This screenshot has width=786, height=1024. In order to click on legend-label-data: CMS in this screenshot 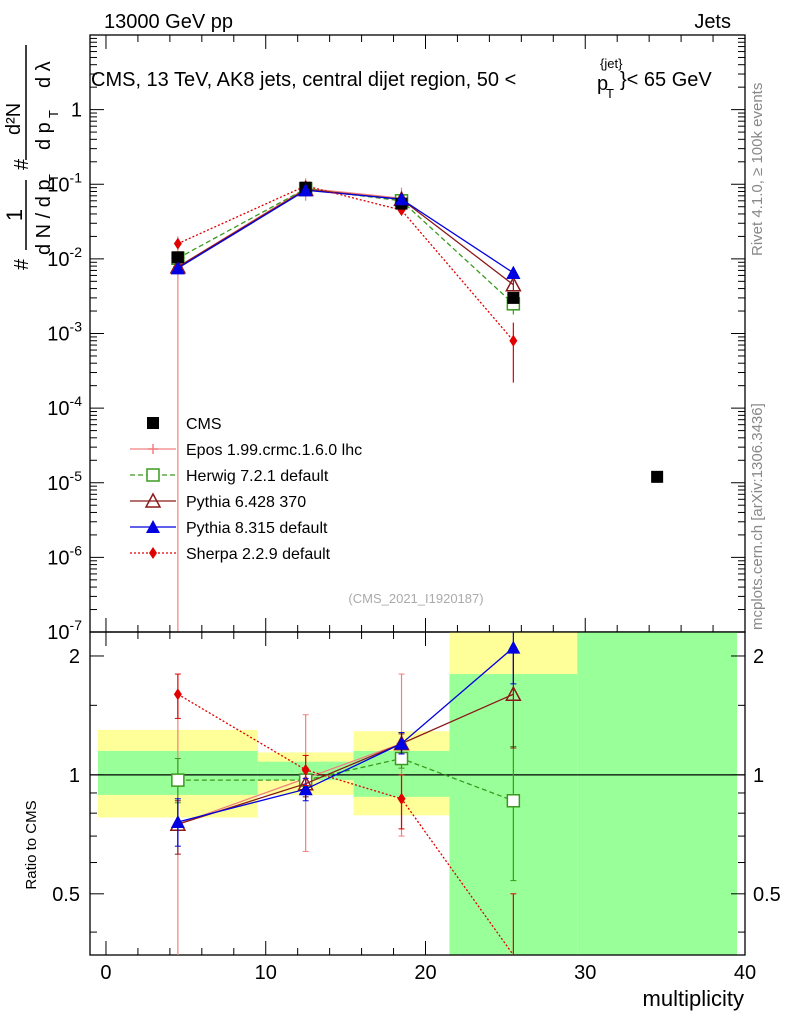, I will do `click(204, 424)`.